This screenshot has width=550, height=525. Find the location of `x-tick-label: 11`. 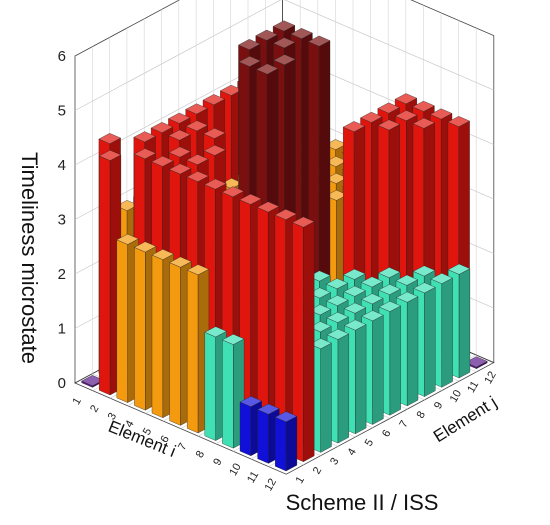

x-tick-label: 11 is located at coordinates (253, 477).